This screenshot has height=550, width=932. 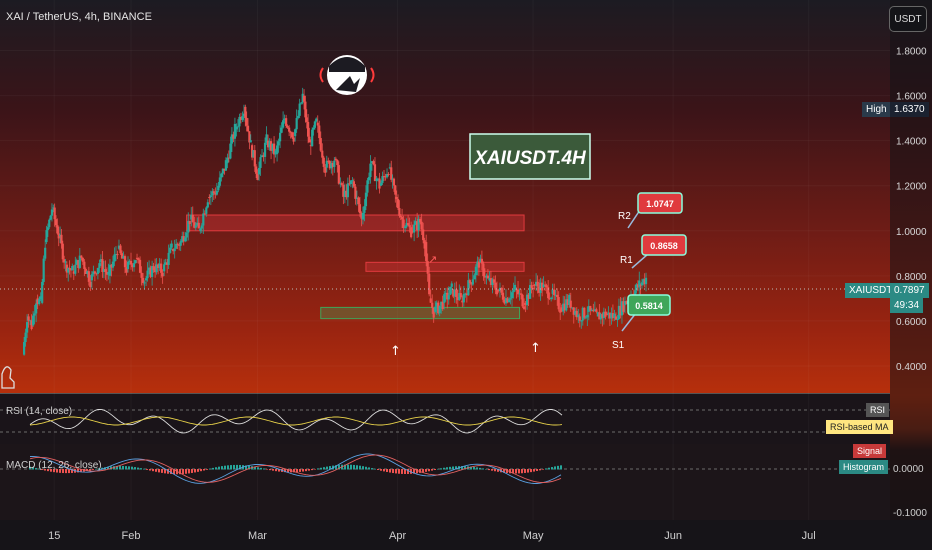 I want to click on y-tick-label: 0.4000, so click(x=911, y=367).